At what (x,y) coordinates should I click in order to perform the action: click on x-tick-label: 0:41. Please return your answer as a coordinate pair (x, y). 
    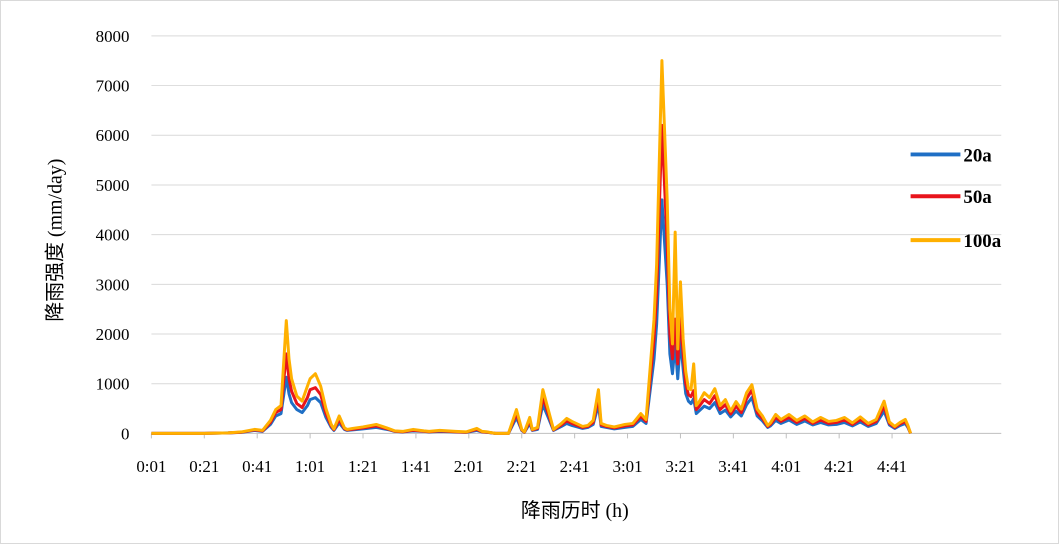
    Looking at the image, I should click on (257, 466).